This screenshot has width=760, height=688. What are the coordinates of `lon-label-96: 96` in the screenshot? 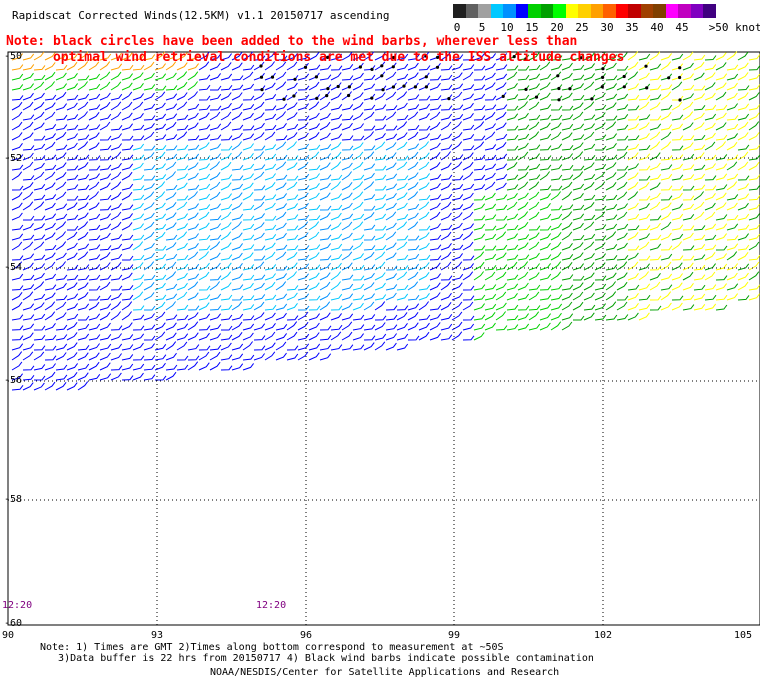 It's located at (306, 635).